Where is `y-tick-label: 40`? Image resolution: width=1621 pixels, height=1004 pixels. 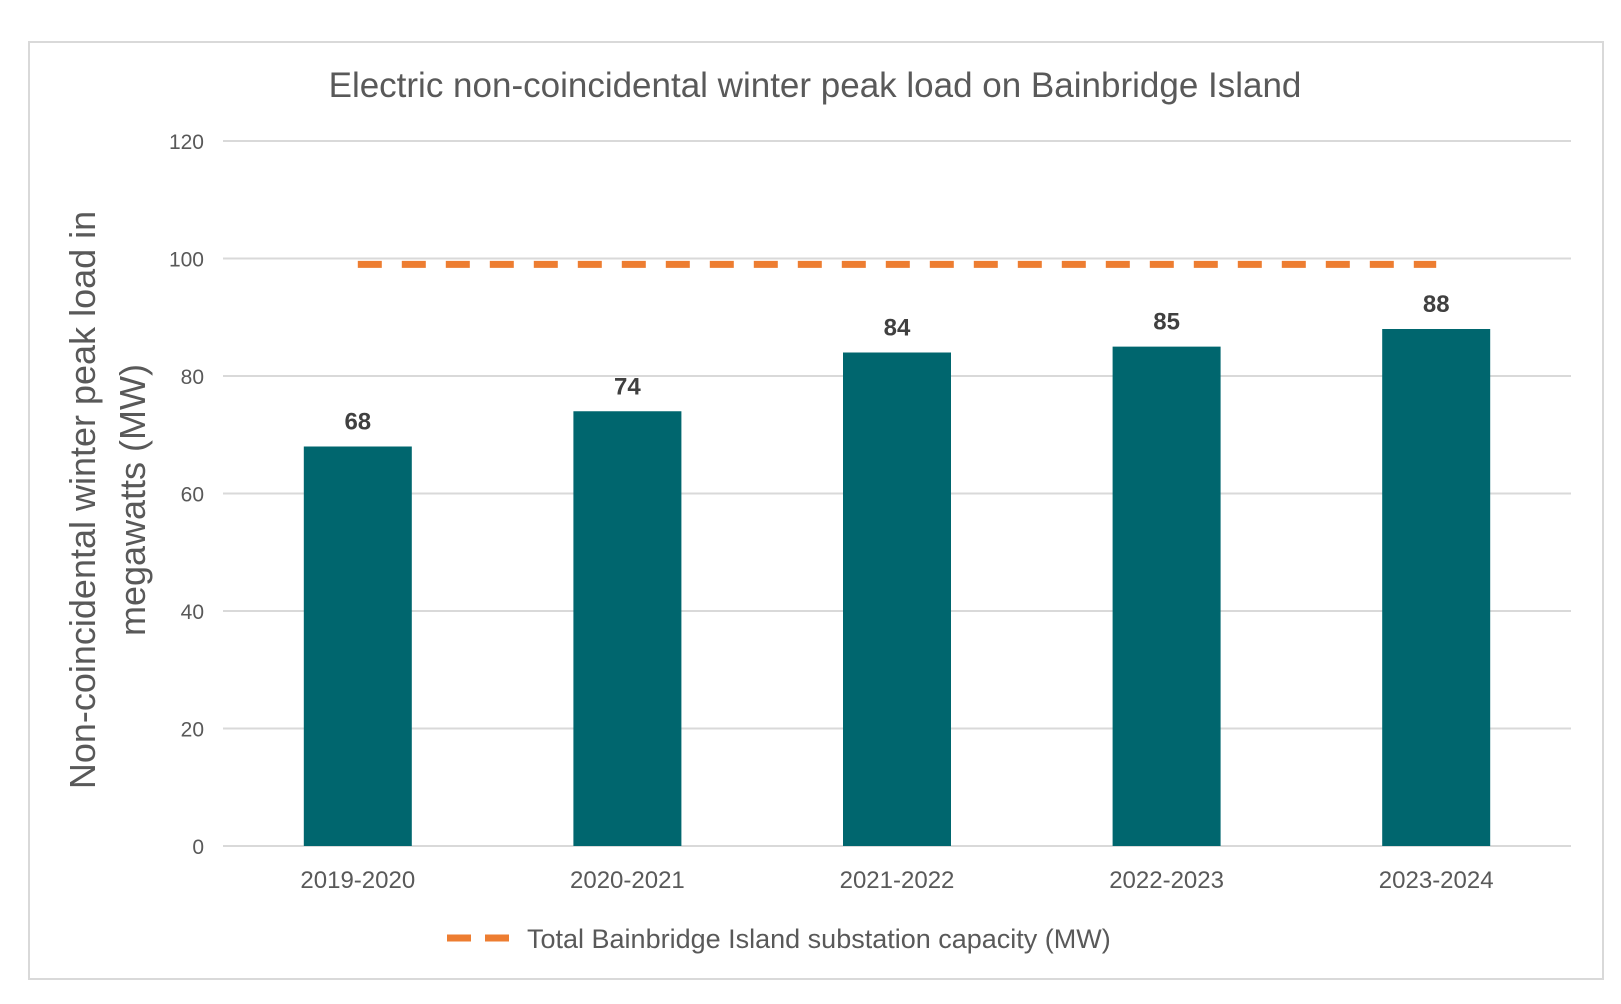
y-tick-label: 40 is located at coordinates (192, 612).